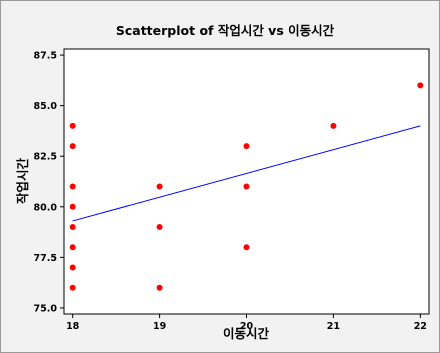  Describe the element at coordinates (46, 207) in the screenshot. I see `y-tick-label: 80.0` at that location.